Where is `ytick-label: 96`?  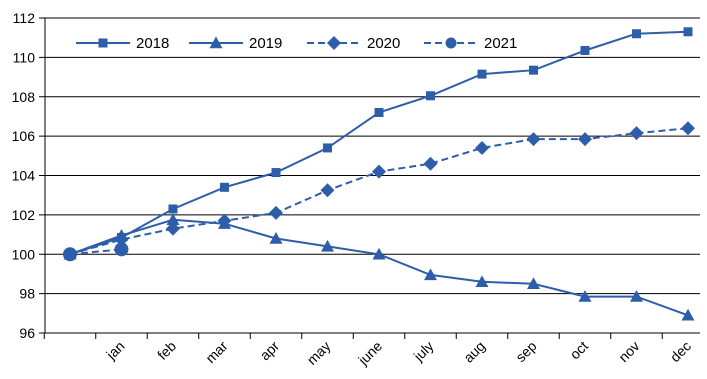
ytick-label: 96 is located at coordinates (27, 333).